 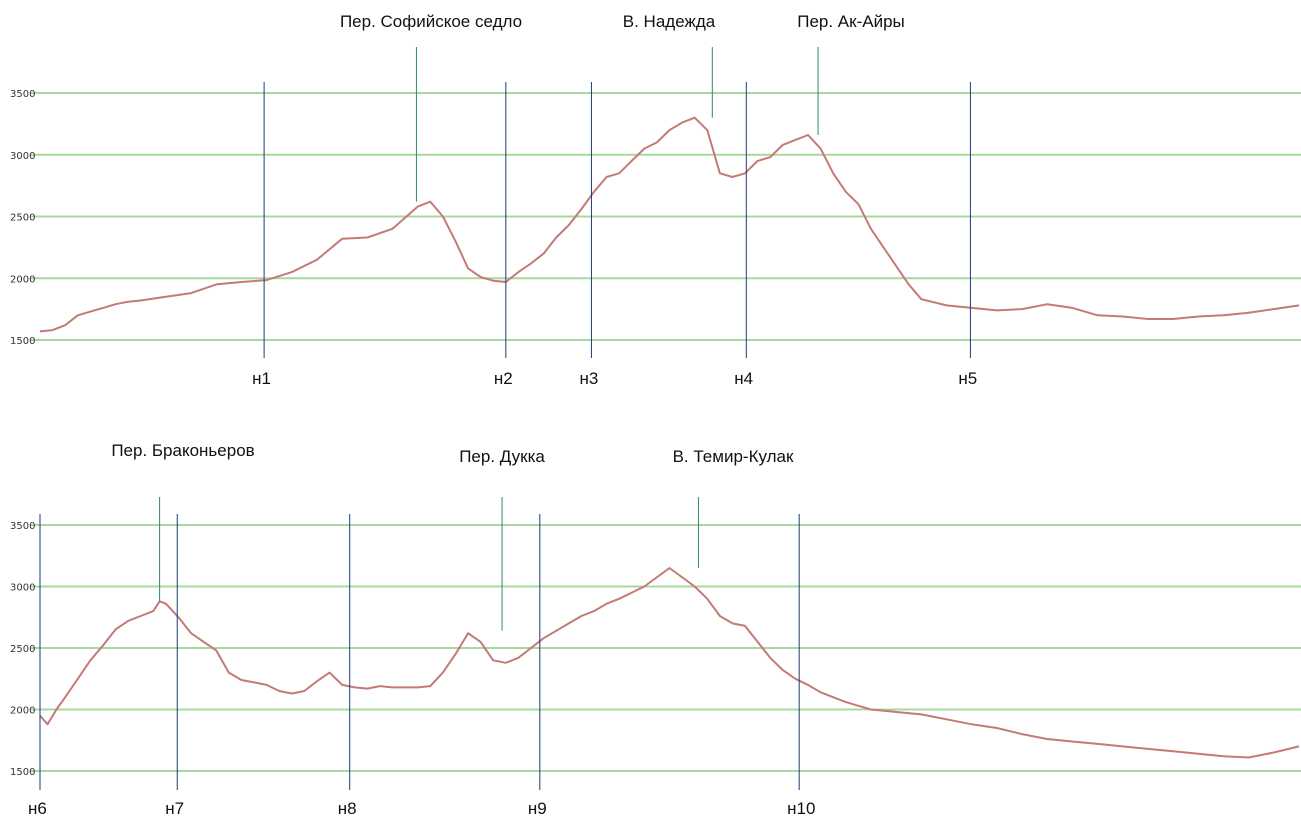 What do you see at coordinates (537, 808) in the screenshot?
I see `camp-label: н9` at bounding box center [537, 808].